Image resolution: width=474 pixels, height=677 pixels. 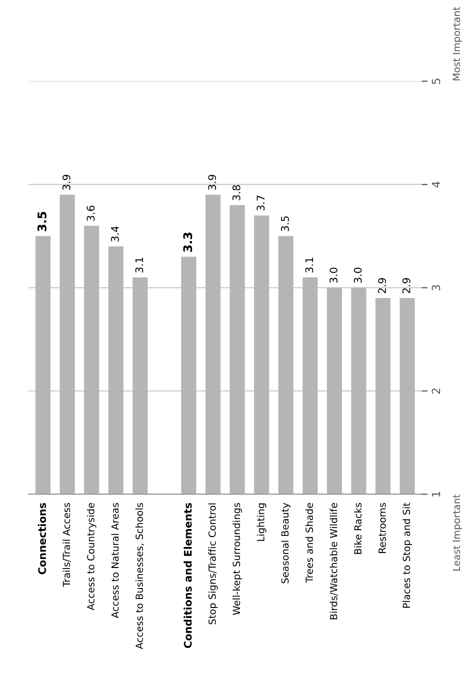 What do you see at coordinates (260, 203) in the screenshot?
I see `data-label: 3.7` at bounding box center [260, 203].